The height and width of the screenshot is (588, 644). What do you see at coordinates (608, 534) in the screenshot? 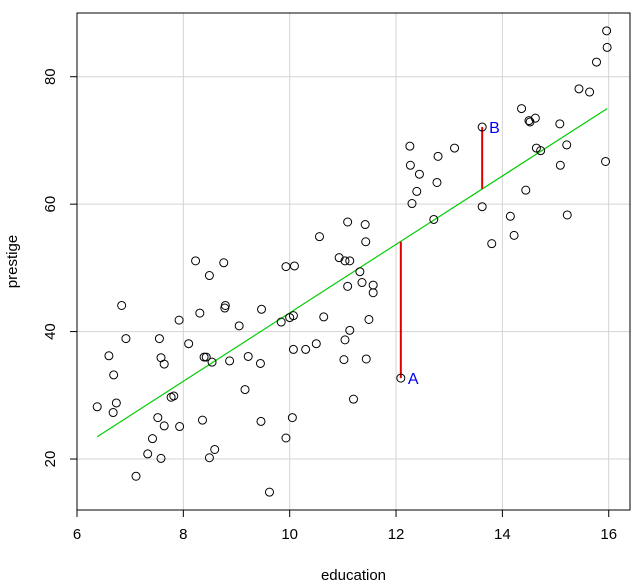
I see `x-tick-label: 16` at bounding box center [608, 534].